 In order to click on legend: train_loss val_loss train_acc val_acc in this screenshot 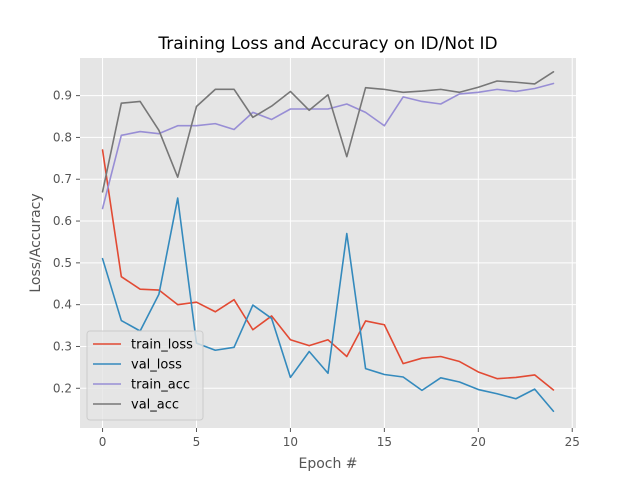, I will do `click(145, 375)`.